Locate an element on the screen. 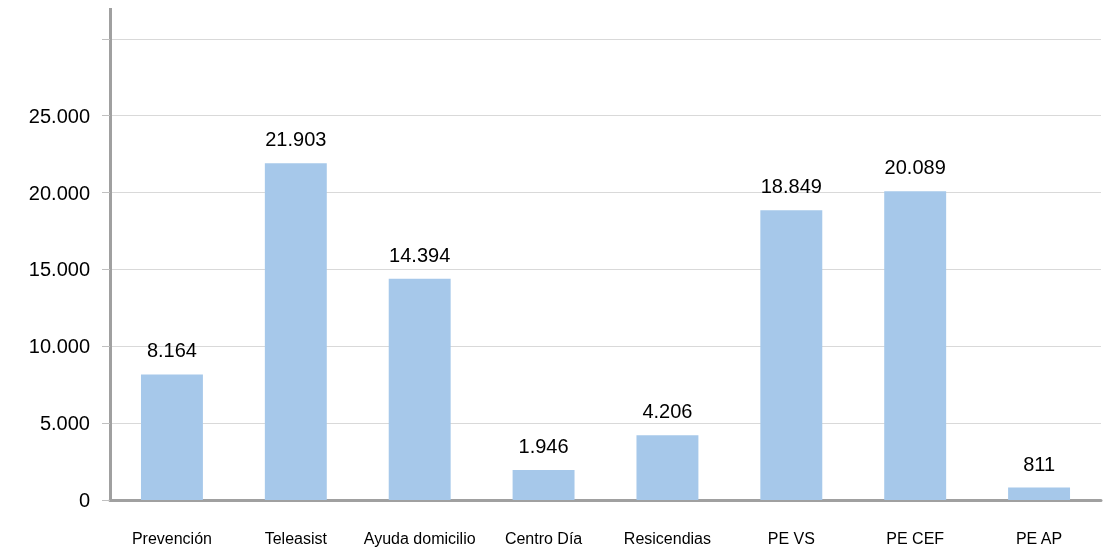  x-tick-label: Prevención is located at coordinates (171, 538).